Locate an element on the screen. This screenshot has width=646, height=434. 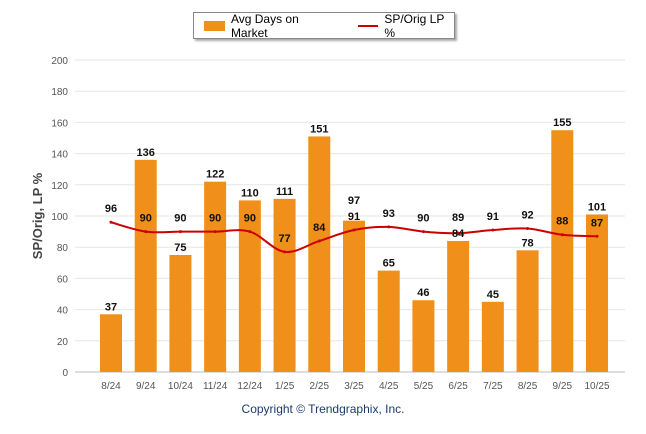
x-tick-label: 7/25 is located at coordinates (493, 386).